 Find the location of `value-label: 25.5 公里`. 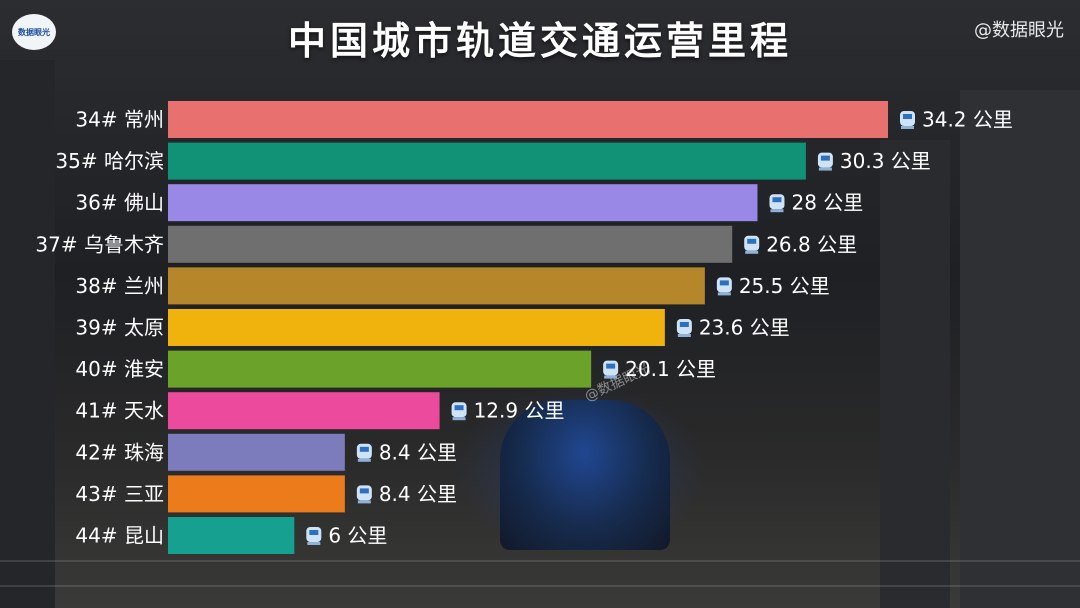

value-label: 25.5 公里 is located at coordinates (784, 286).